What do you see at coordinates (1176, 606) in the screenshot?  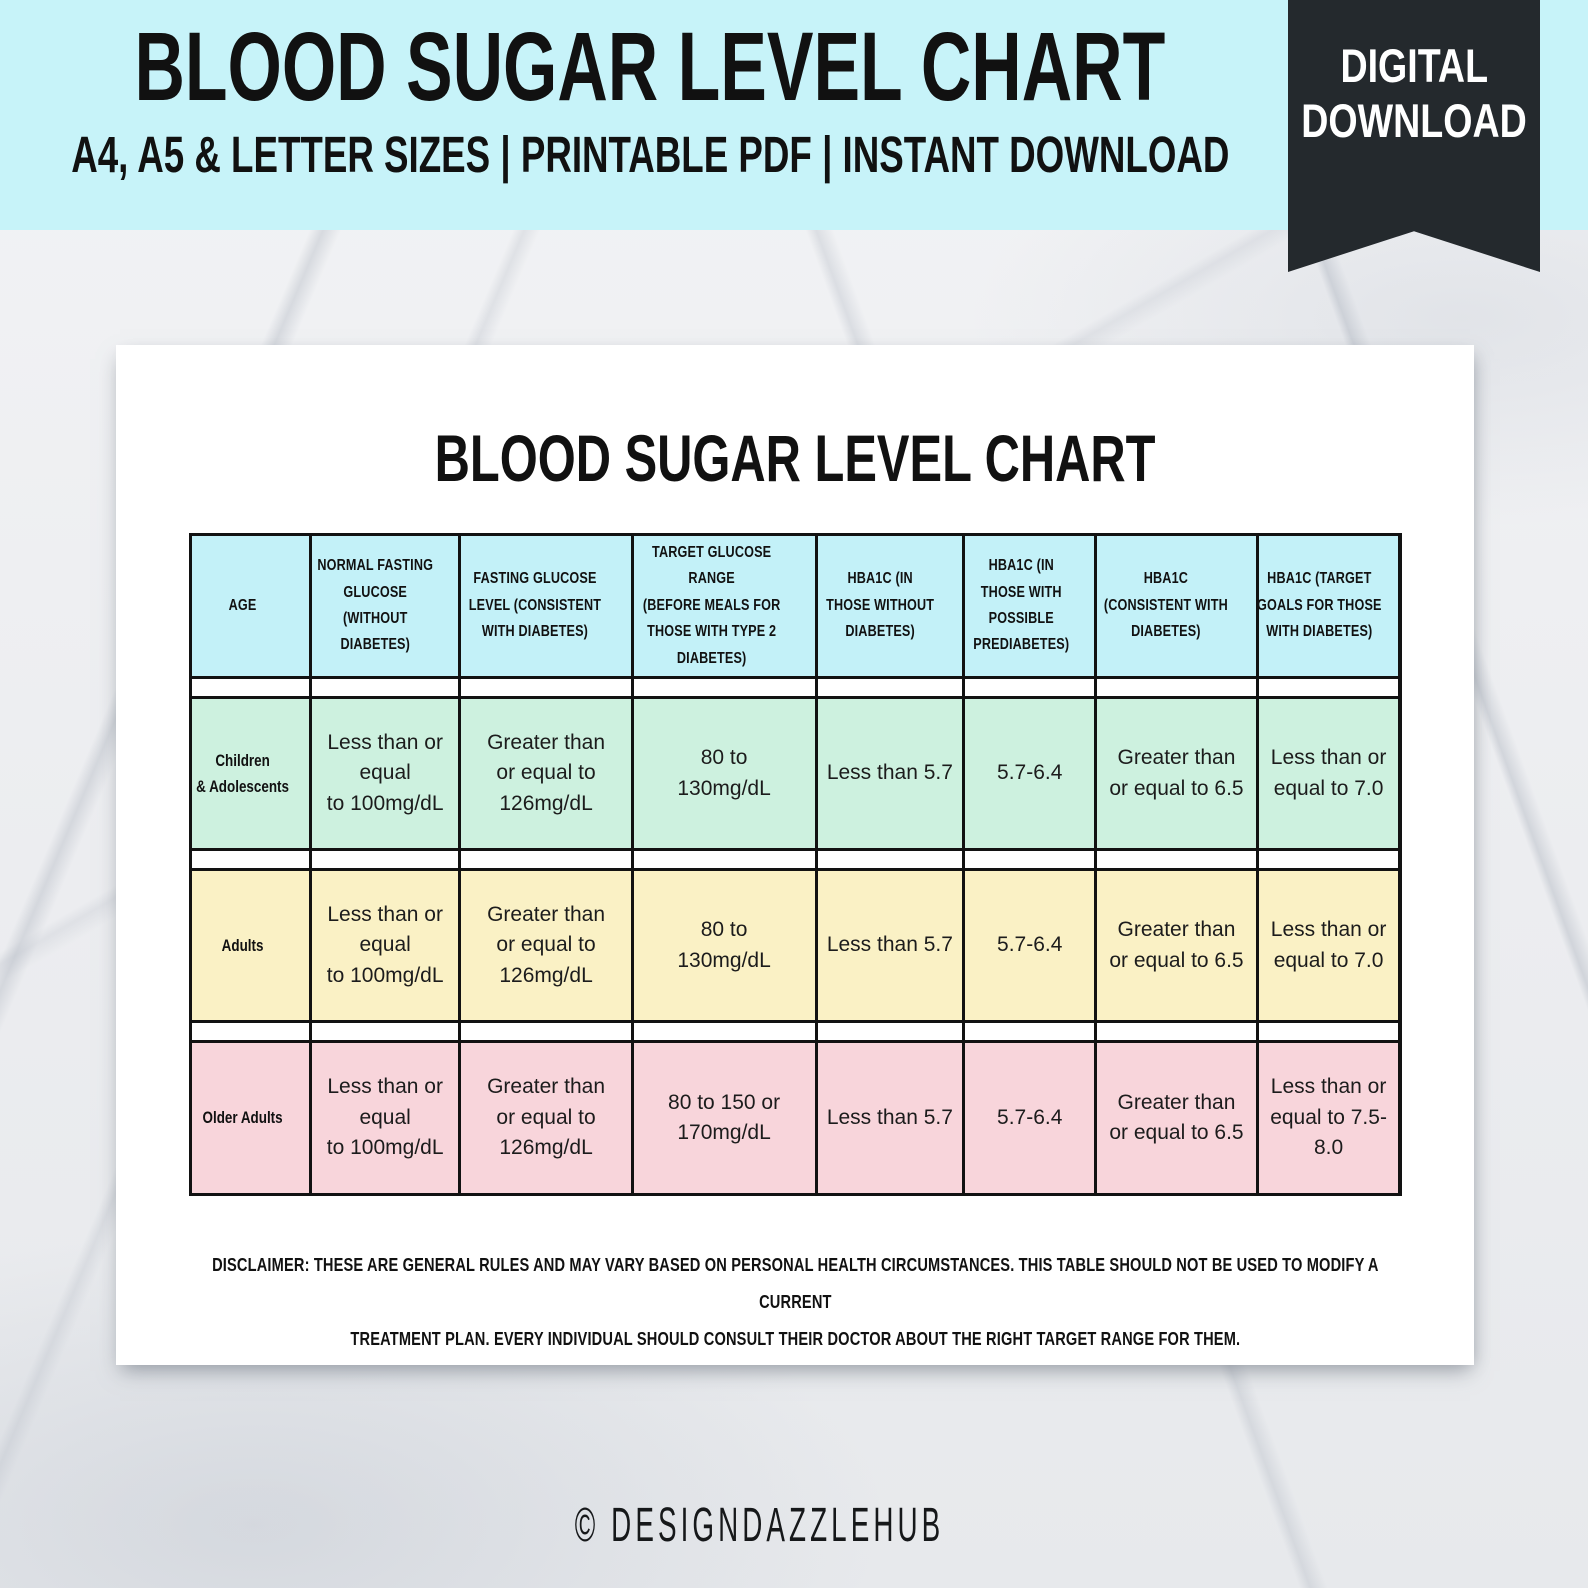 I see `header-cell: HBA1C (CONSISTENT WITH DIABETES)` at bounding box center [1176, 606].